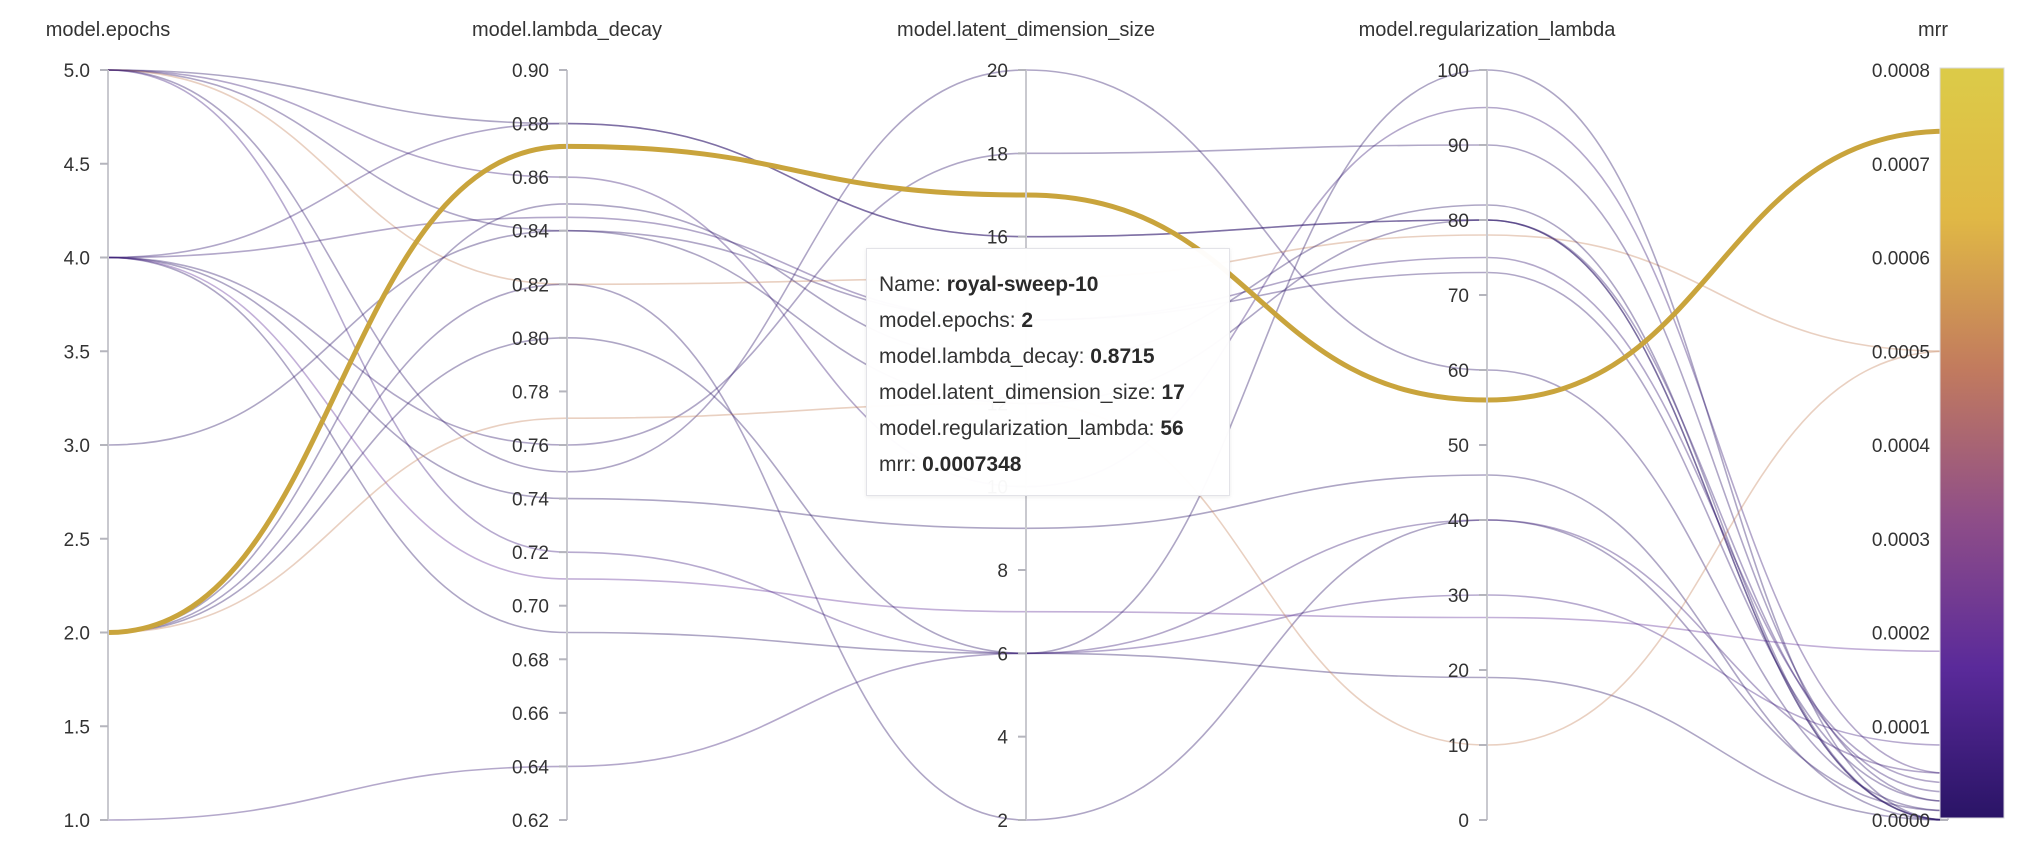  I want to click on tick-label: 0.76, so click(530, 446).